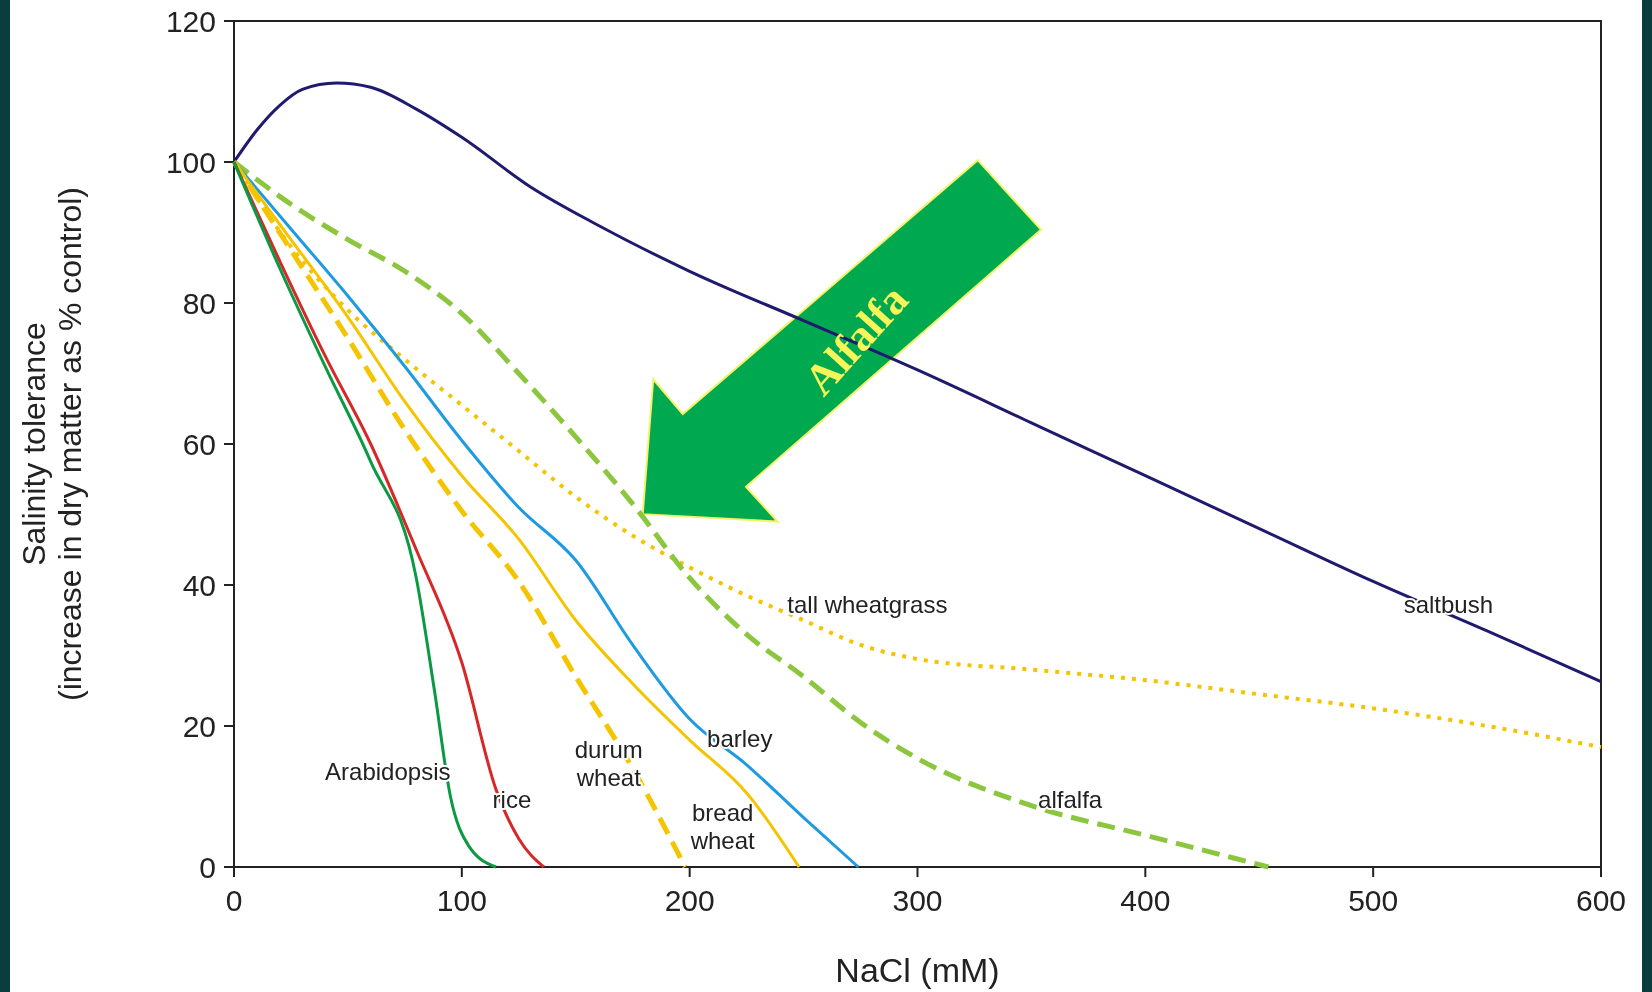 The width and height of the screenshot is (1652, 992). What do you see at coordinates (190, 21) in the screenshot?
I see `y-tick-label: 120` at bounding box center [190, 21].